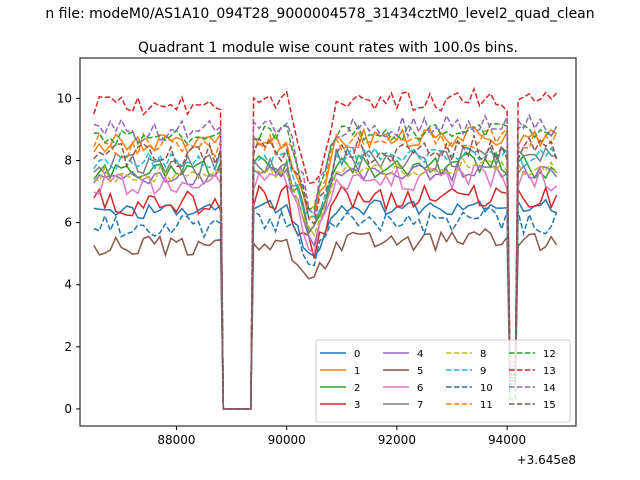 The width and height of the screenshot is (640, 480). I want to click on legend-item-8: 8, so click(466, 354).